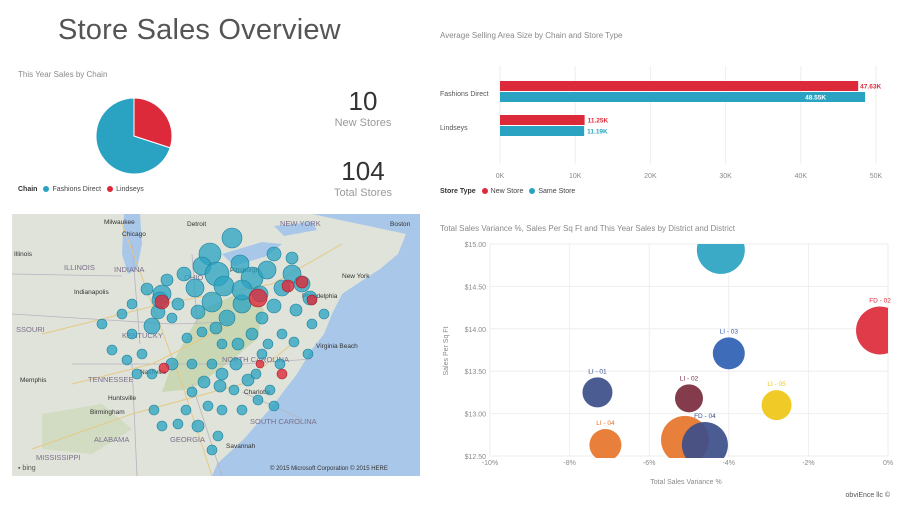 Image resolution: width=900 pixels, height=507 pixels. I want to click on bar-legend-item-new-store: New Store, so click(502, 191).